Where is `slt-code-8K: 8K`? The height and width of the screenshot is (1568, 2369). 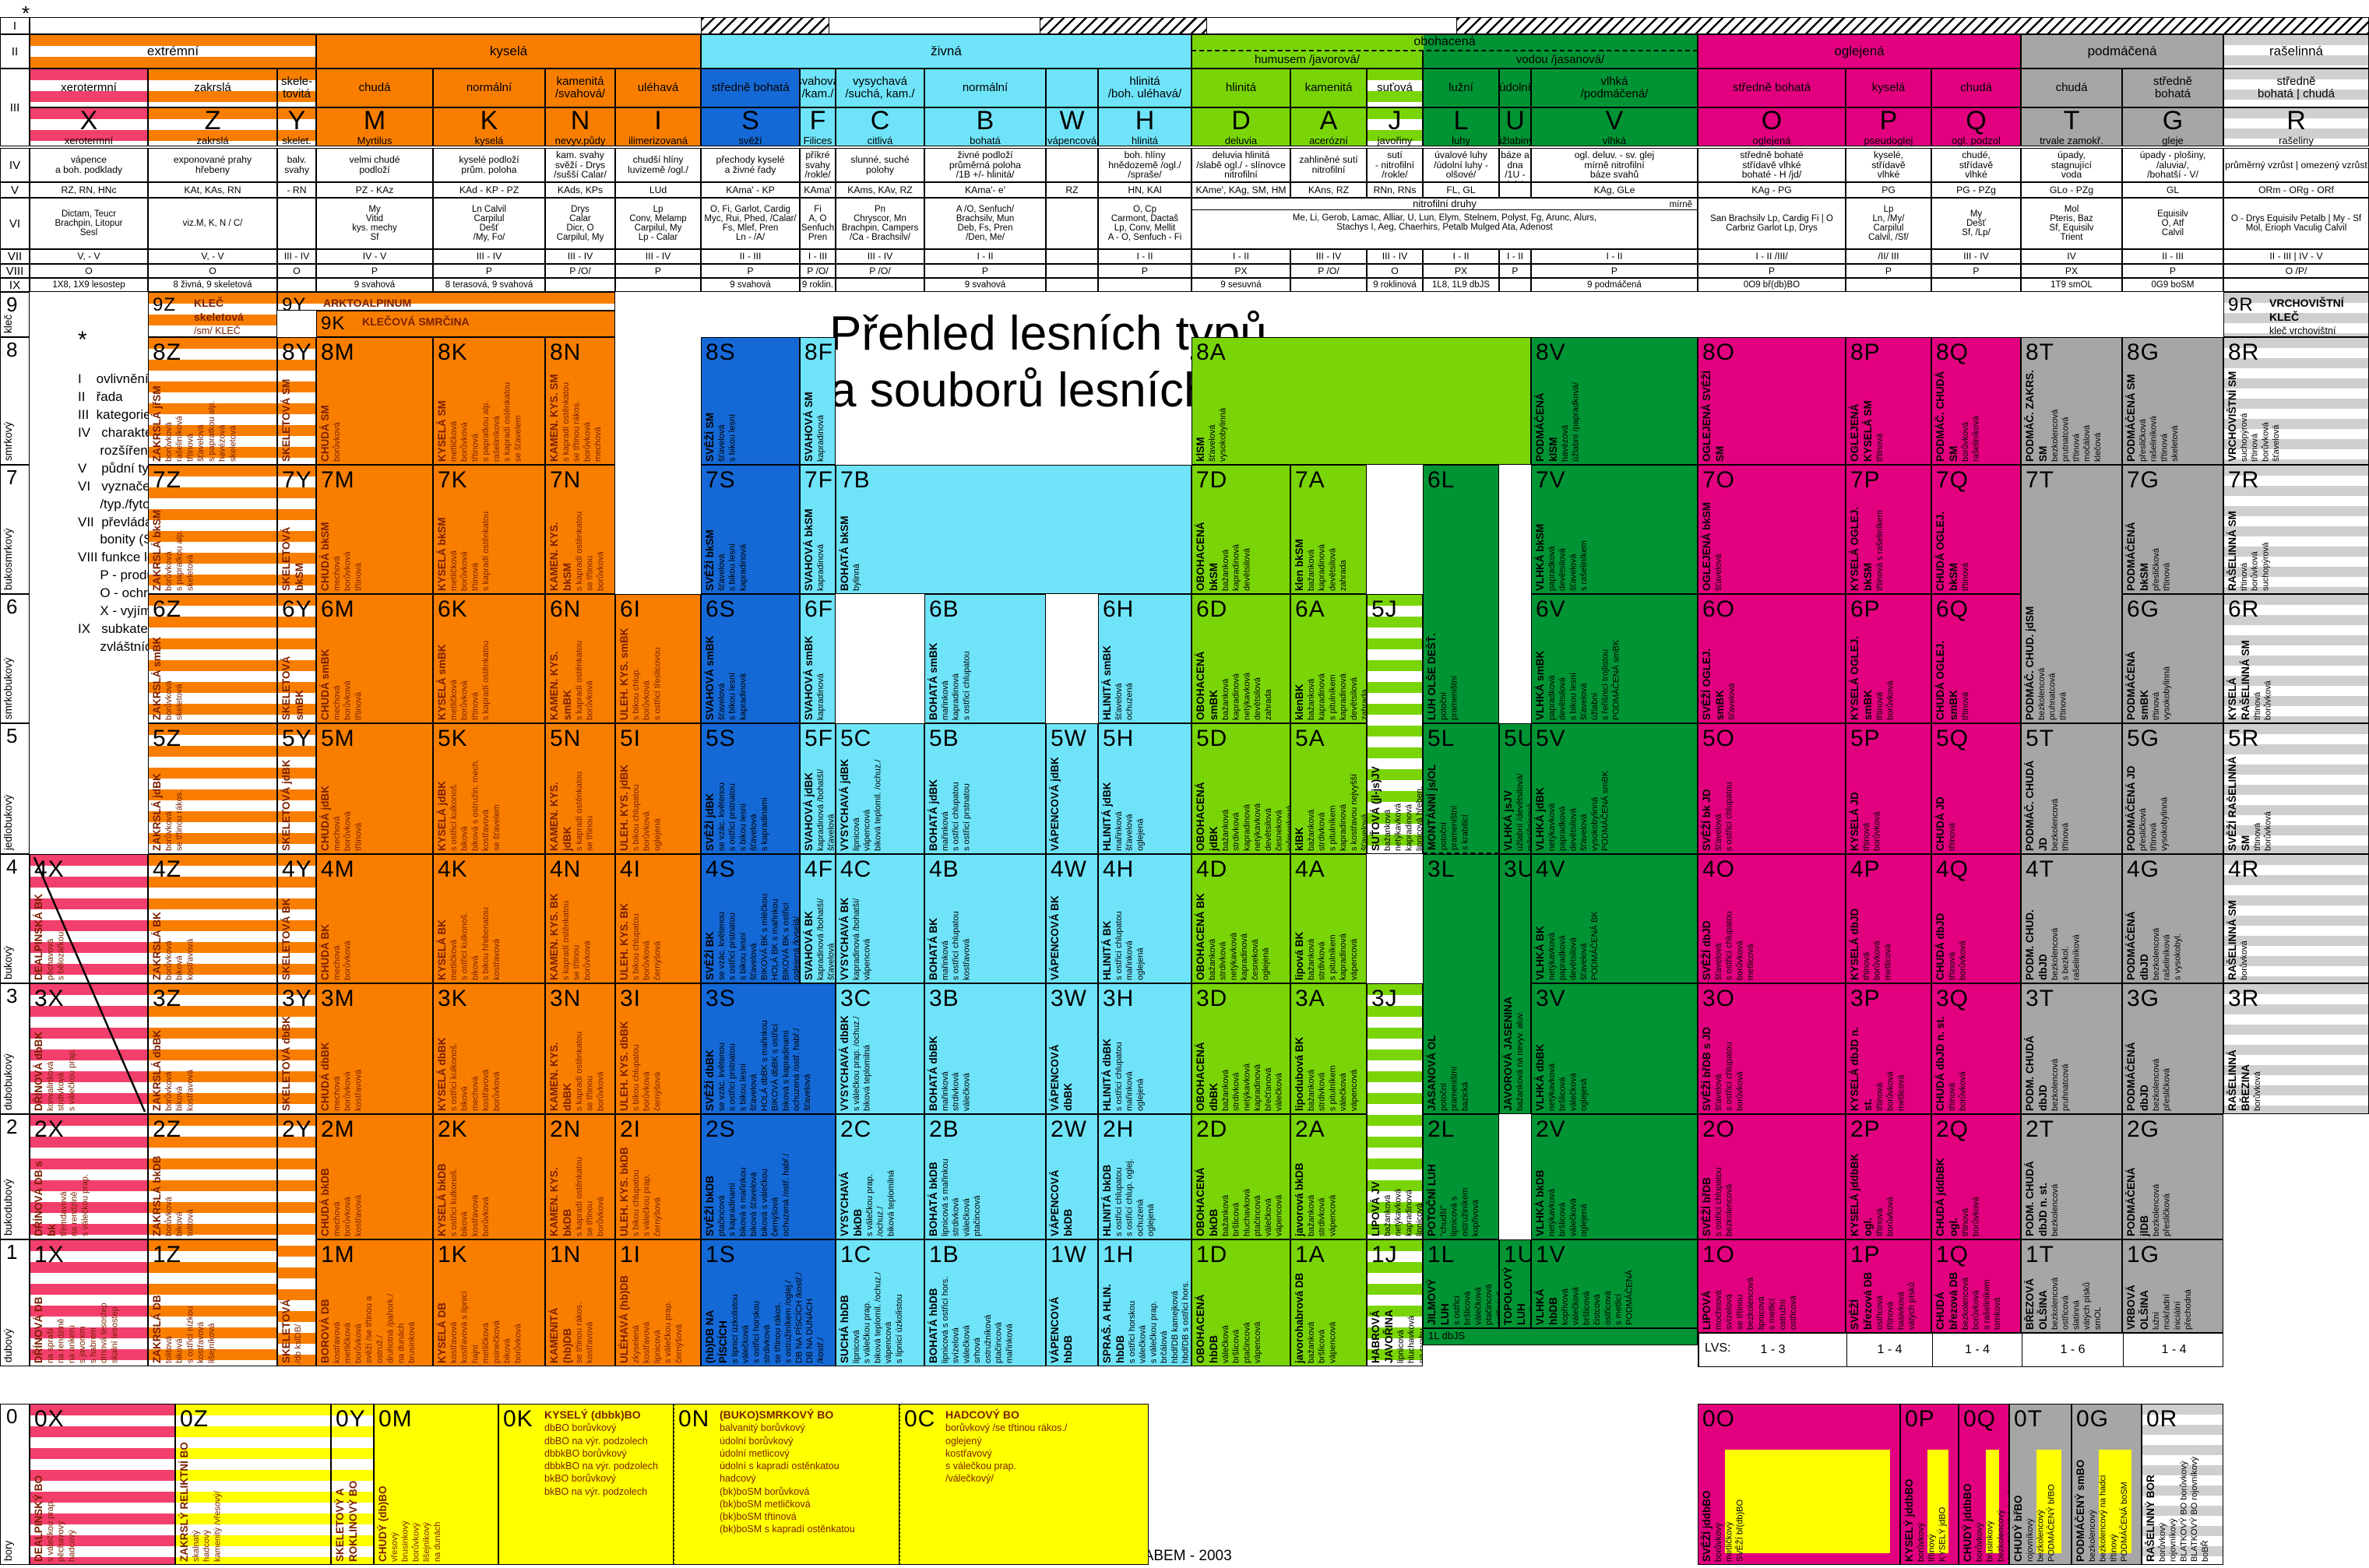
slt-code-8K: 8K is located at coordinates (453, 352).